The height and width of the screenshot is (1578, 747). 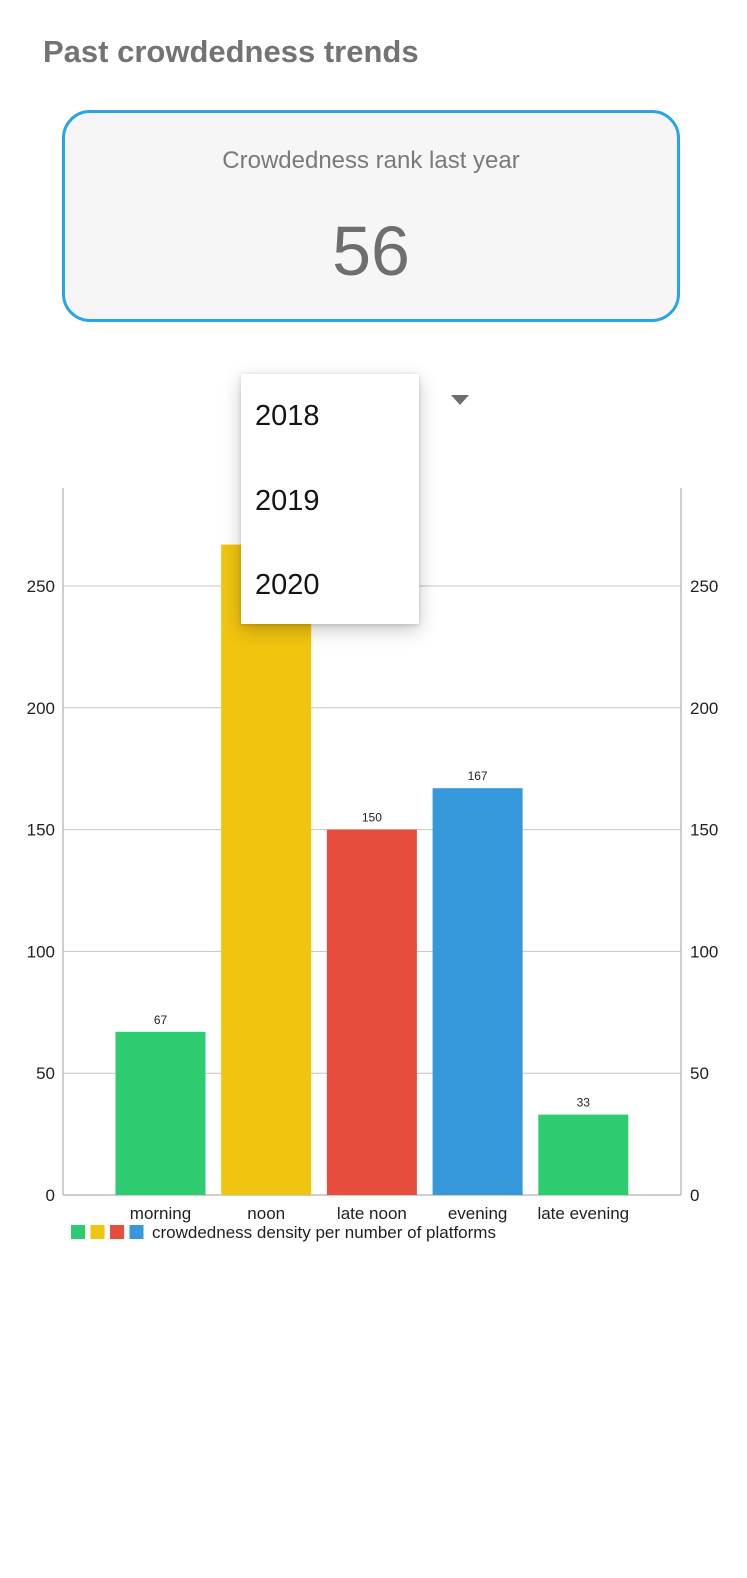 What do you see at coordinates (266, 1213) in the screenshot?
I see `x-tick-label: noon` at bounding box center [266, 1213].